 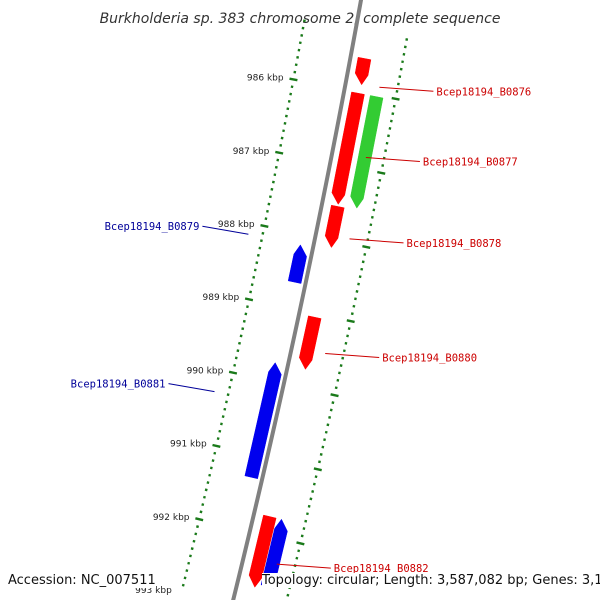 What do you see at coordinates (263, 420) in the screenshot?
I see `gene-arrow-bcep18194_b0881` at bounding box center [263, 420].